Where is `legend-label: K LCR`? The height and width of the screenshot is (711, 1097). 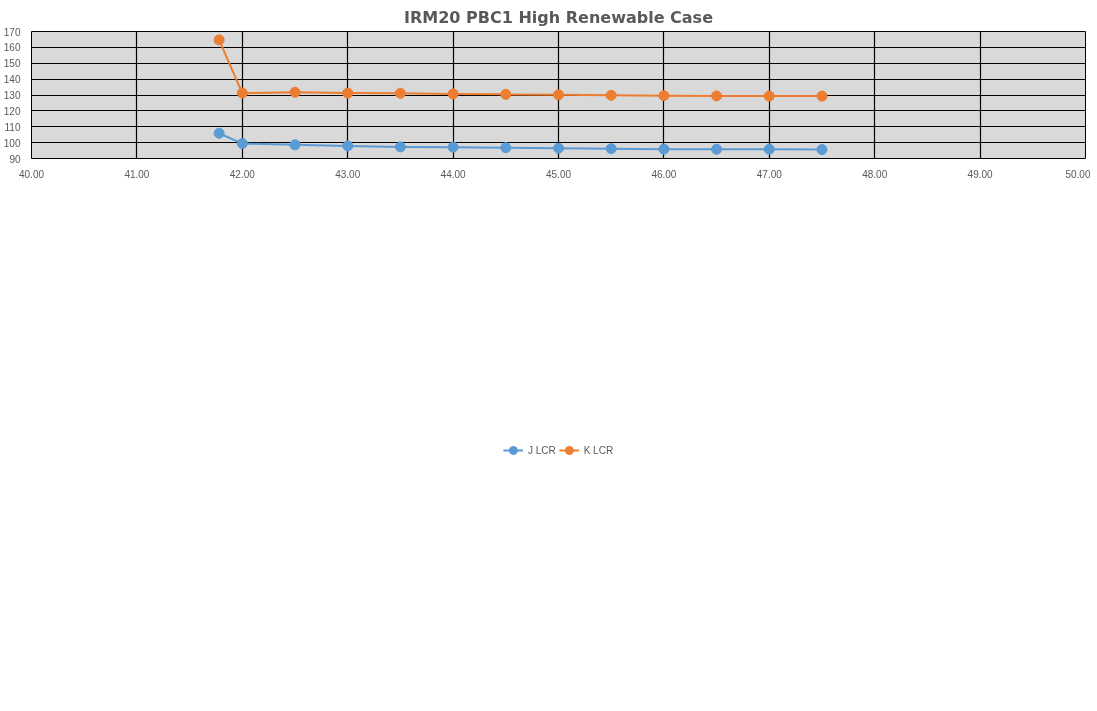
legend-label: K LCR is located at coordinates (598, 450).